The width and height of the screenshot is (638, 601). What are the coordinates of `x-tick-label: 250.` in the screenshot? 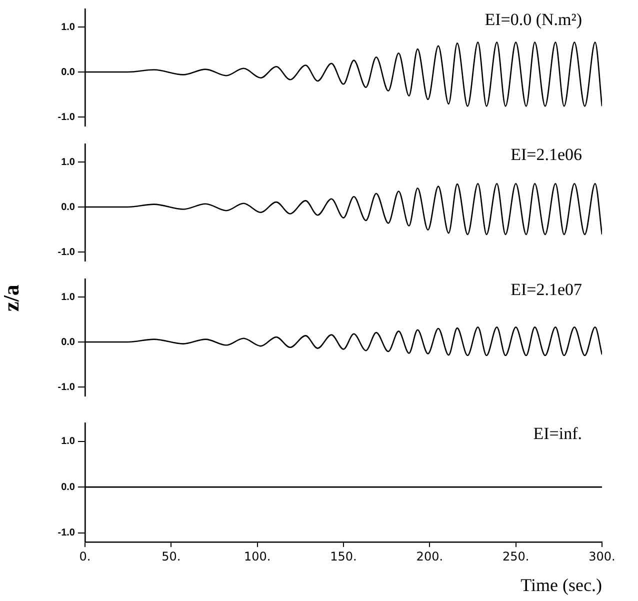 It's located at (516, 556).